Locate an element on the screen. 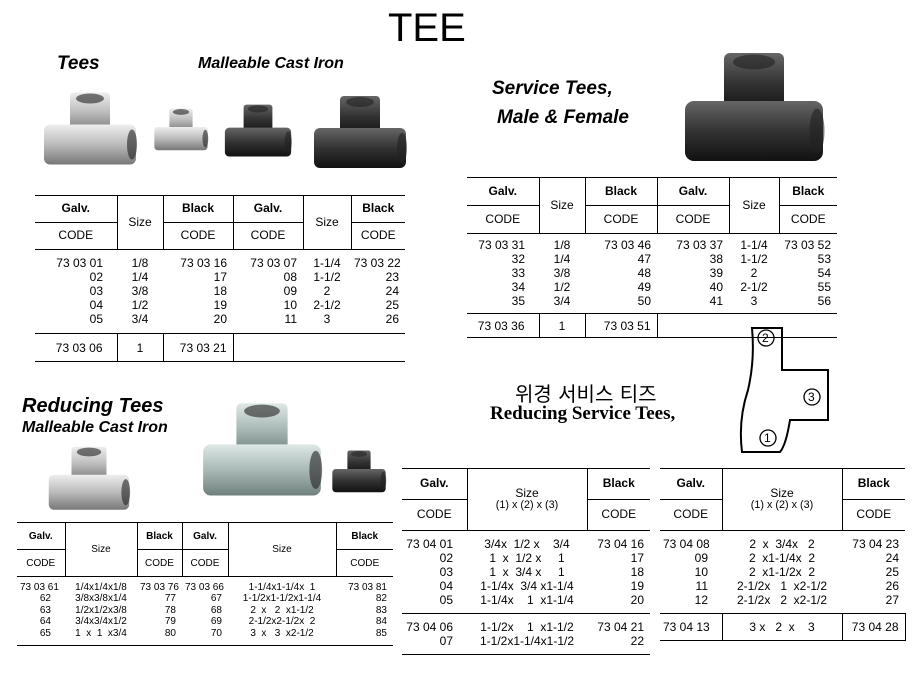 Image resolution: width=916 pixels, height=673 pixels. header-row: Galv. Size (1) x (2) x (3) Black is located at coordinates (526, 499).